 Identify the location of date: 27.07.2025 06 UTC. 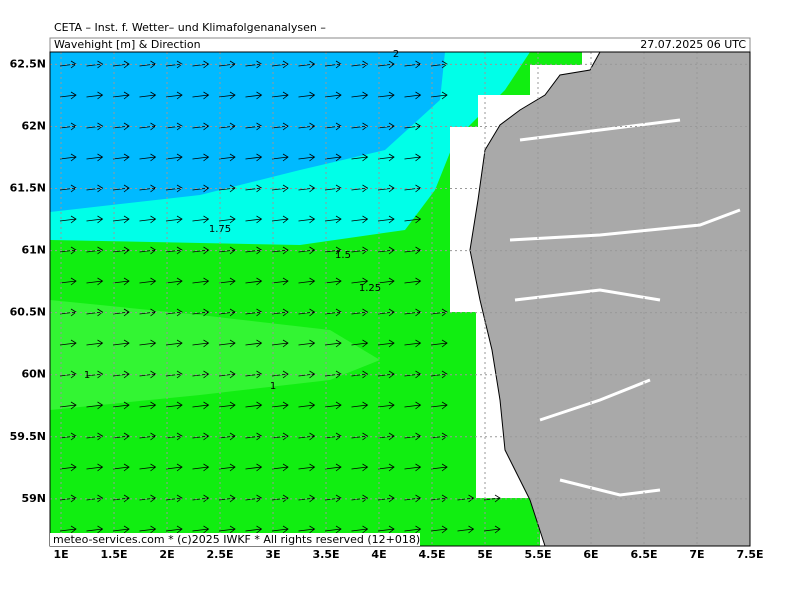
(693, 44).